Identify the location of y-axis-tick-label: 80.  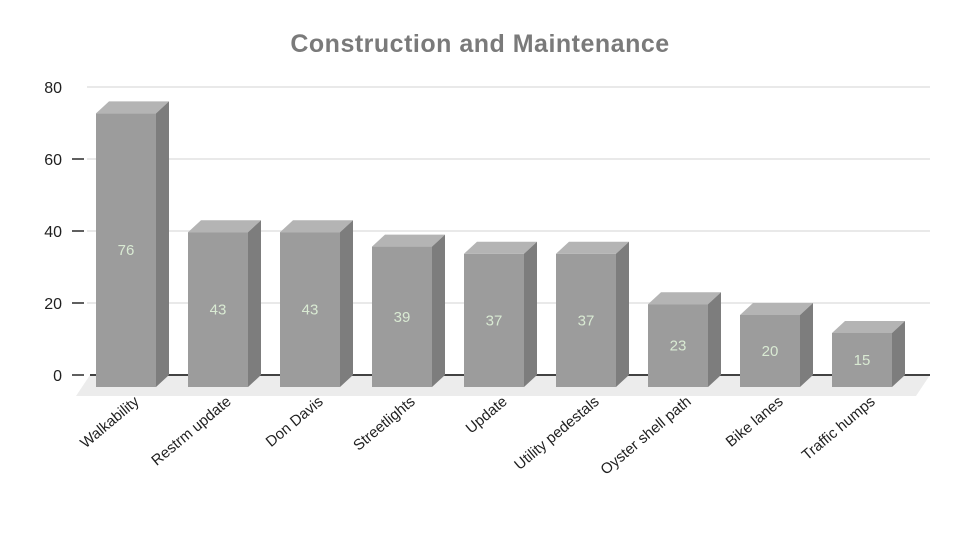
(53, 88).